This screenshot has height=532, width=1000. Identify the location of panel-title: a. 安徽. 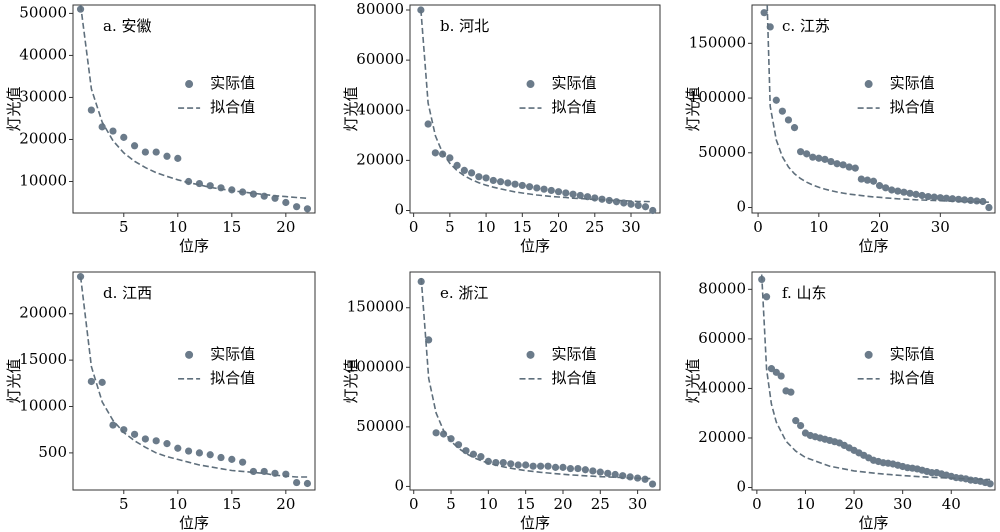
(127, 26).